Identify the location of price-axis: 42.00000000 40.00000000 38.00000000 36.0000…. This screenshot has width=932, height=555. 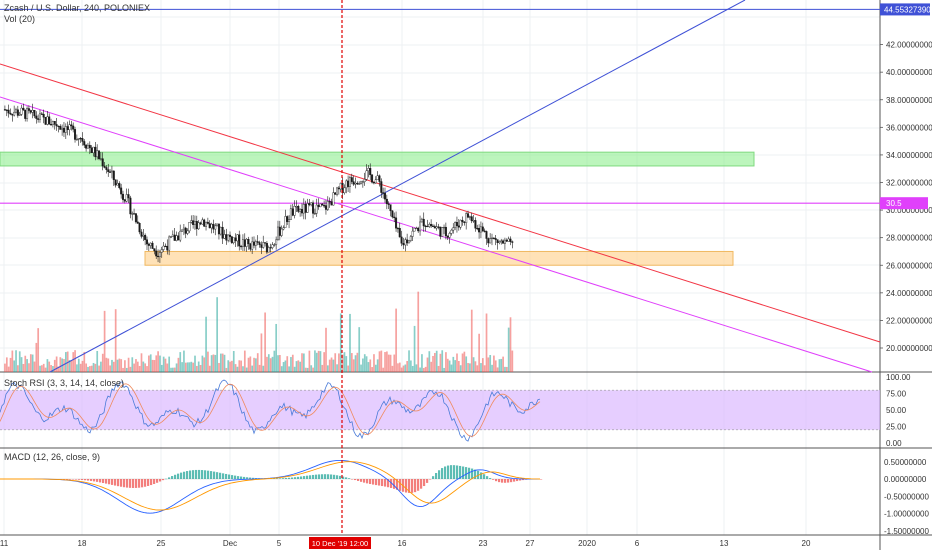
(906, 269).